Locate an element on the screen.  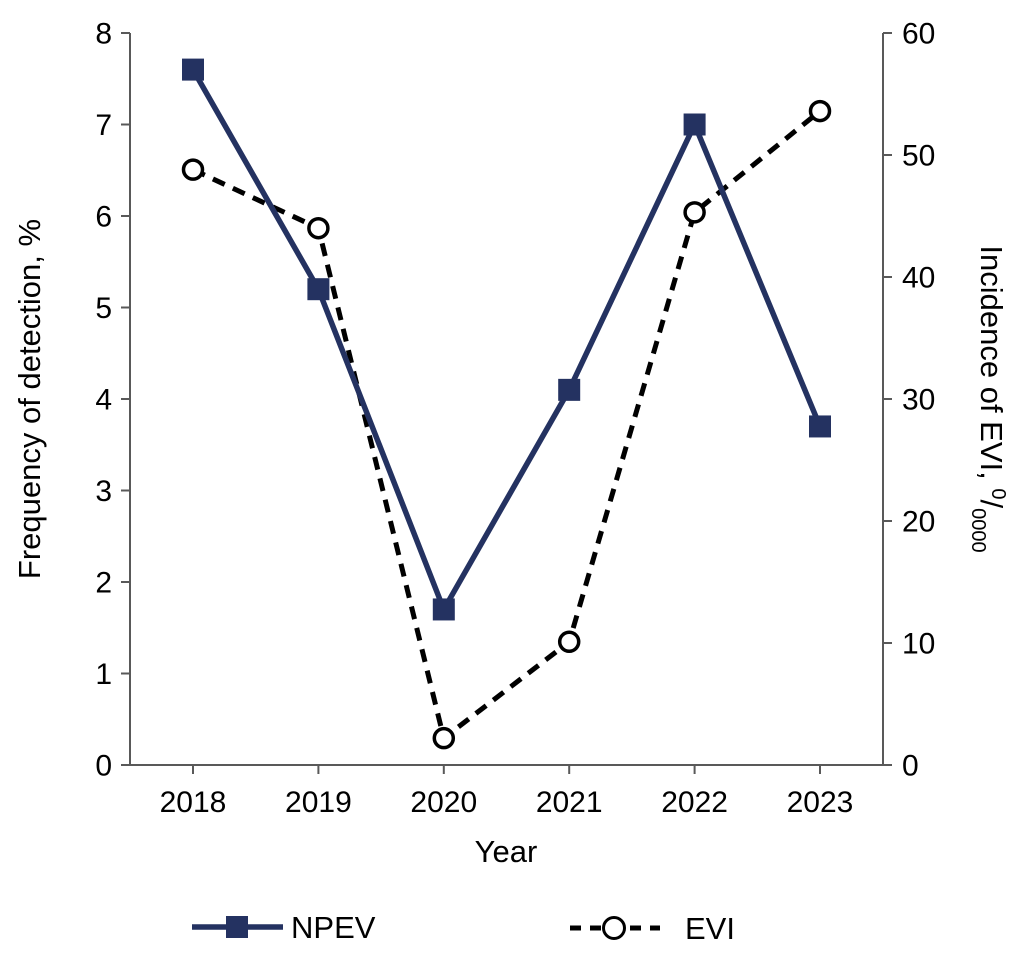
legend: NPEV EVI is located at coordinates (463, 928).